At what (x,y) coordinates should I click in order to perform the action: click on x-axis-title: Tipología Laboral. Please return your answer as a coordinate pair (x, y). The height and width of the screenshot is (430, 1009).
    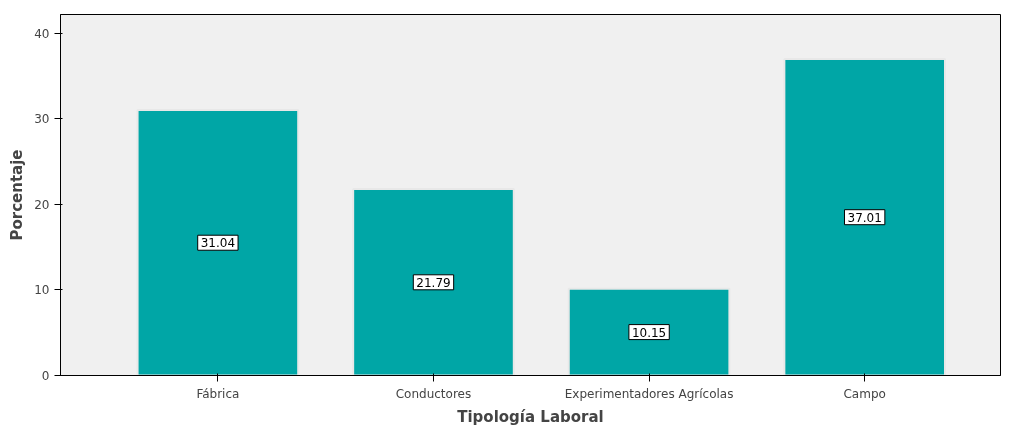
    Looking at the image, I should click on (530, 416).